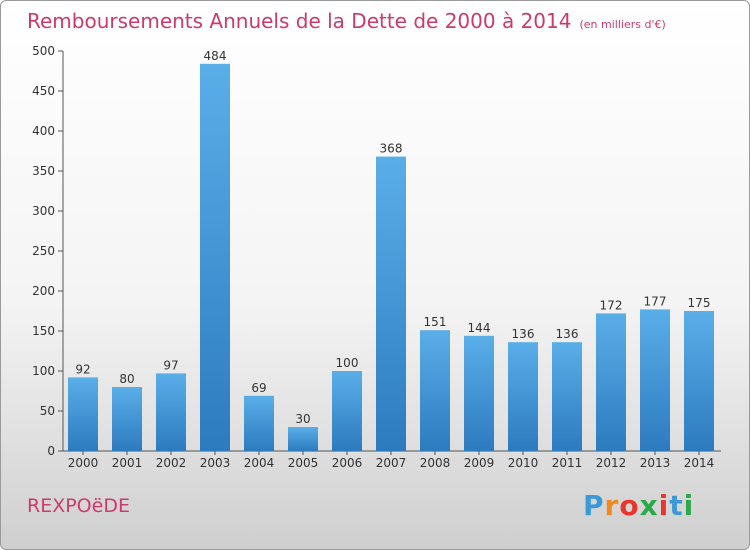 The image size is (750, 550). Describe the element at coordinates (347, 363) in the screenshot. I see `bar-value-label: 100` at that location.